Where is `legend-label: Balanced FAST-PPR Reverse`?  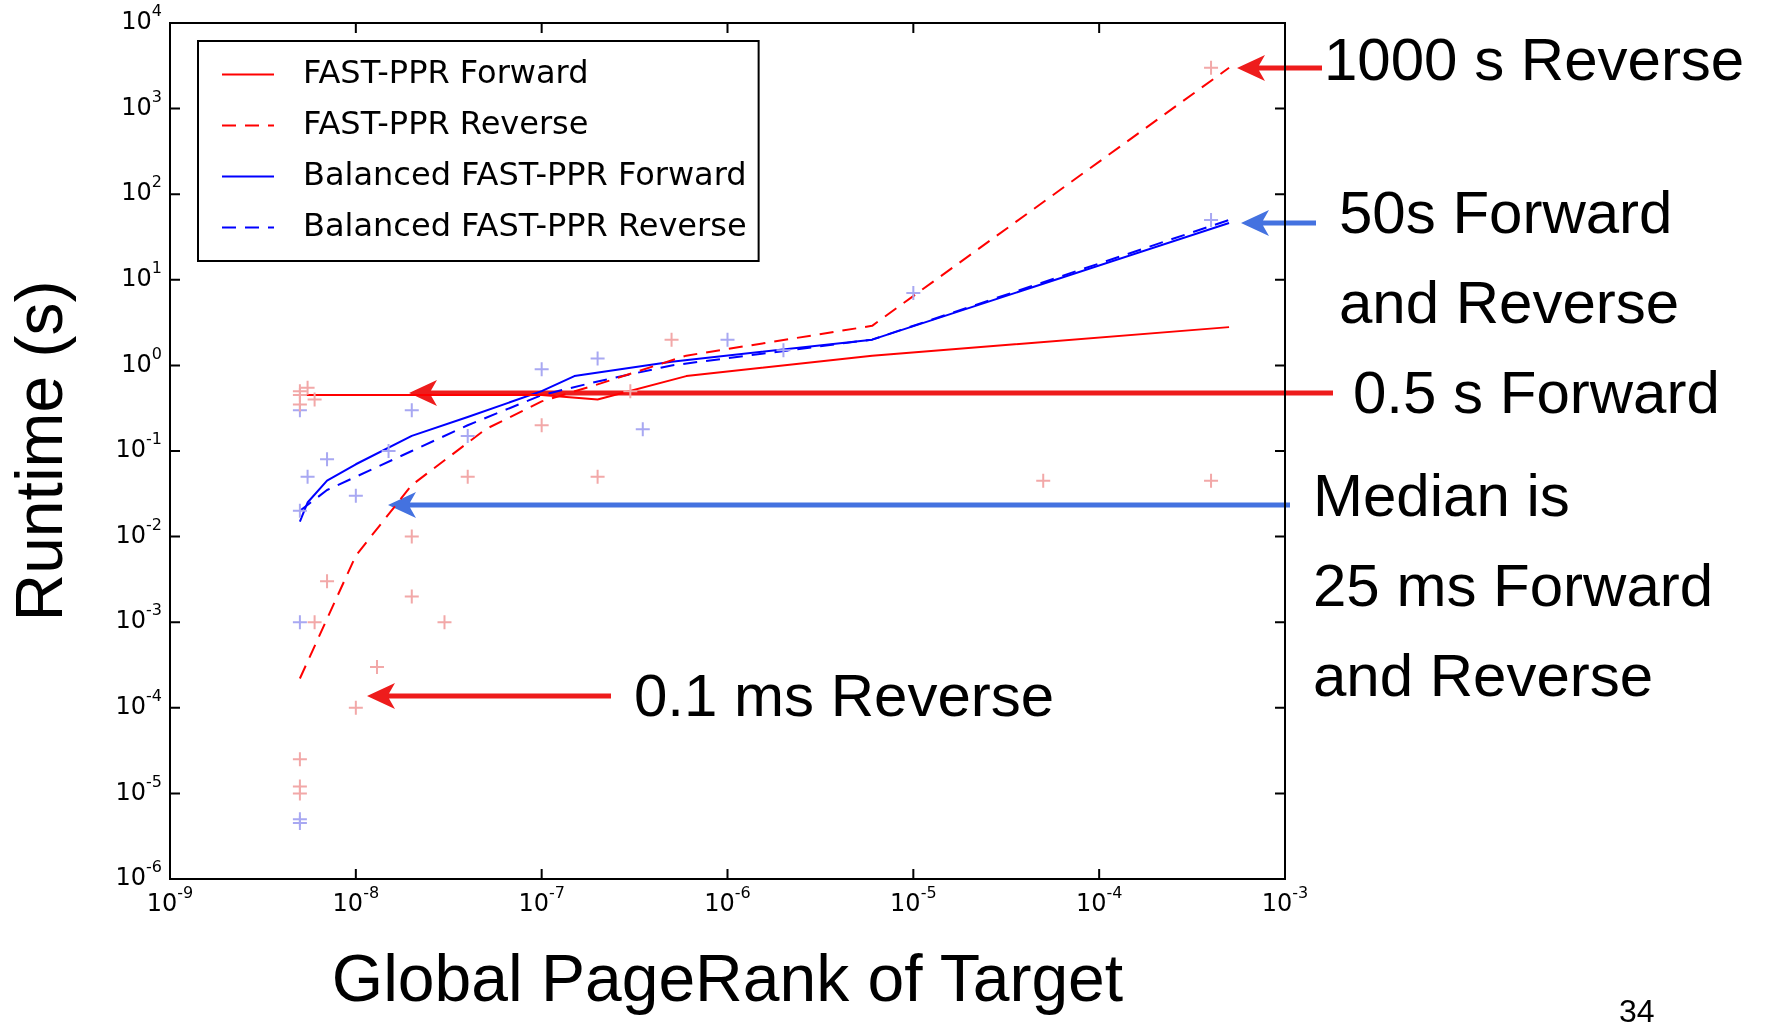 legend-label: Balanced FAST-PPR Reverse is located at coordinates (525, 224).